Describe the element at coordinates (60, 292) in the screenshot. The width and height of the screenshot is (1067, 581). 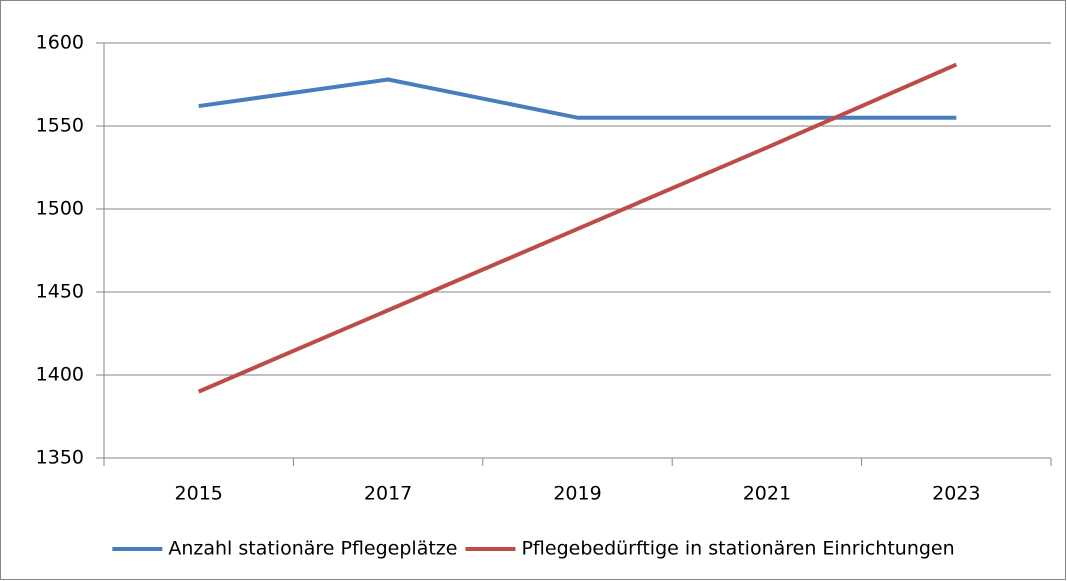
I see `y-tick-label: 1450` at that location.